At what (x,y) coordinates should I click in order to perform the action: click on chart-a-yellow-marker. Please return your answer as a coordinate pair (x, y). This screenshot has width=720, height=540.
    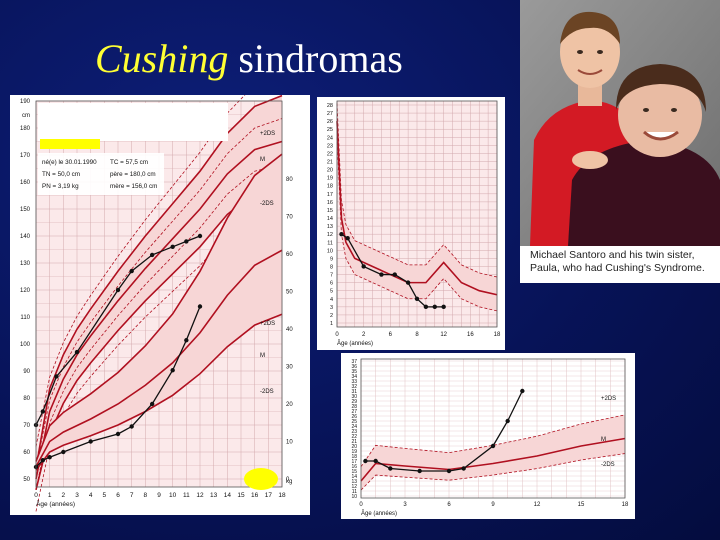
    Looking at the image, I should click on (261, 479).